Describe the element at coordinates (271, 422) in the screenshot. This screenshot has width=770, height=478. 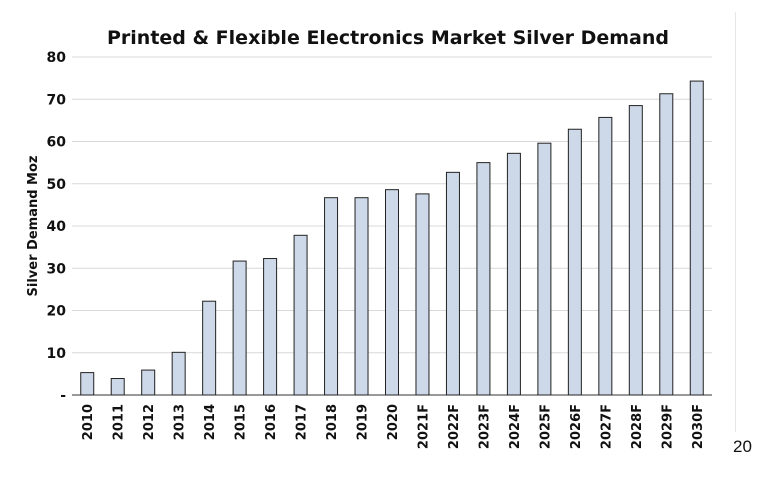
I see `x-tick-label: 2016` at that location.